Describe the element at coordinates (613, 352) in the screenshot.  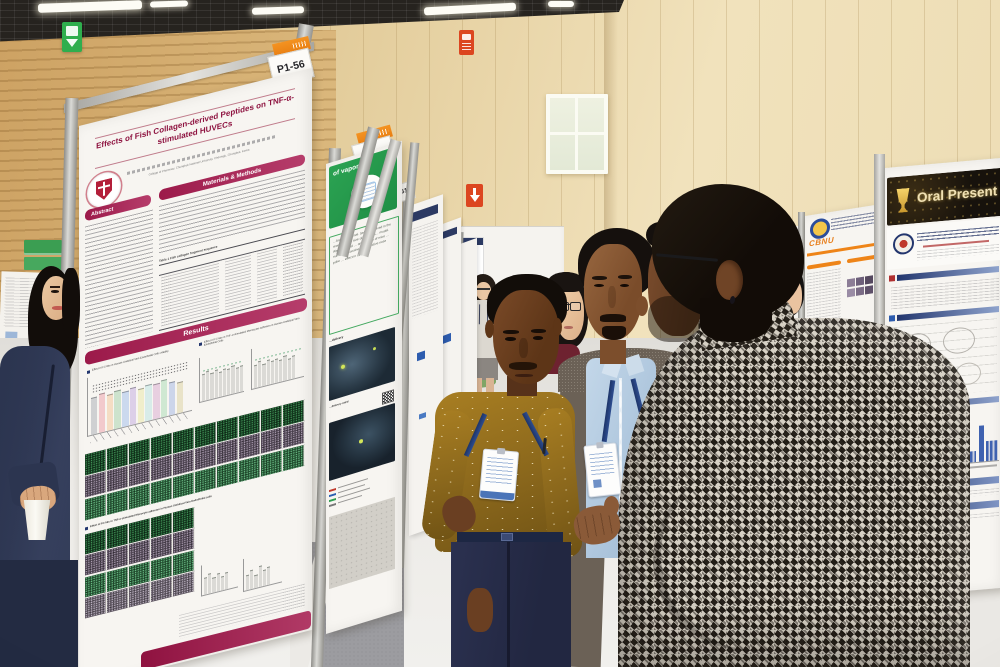
I see `man-bun-neck` at that location.